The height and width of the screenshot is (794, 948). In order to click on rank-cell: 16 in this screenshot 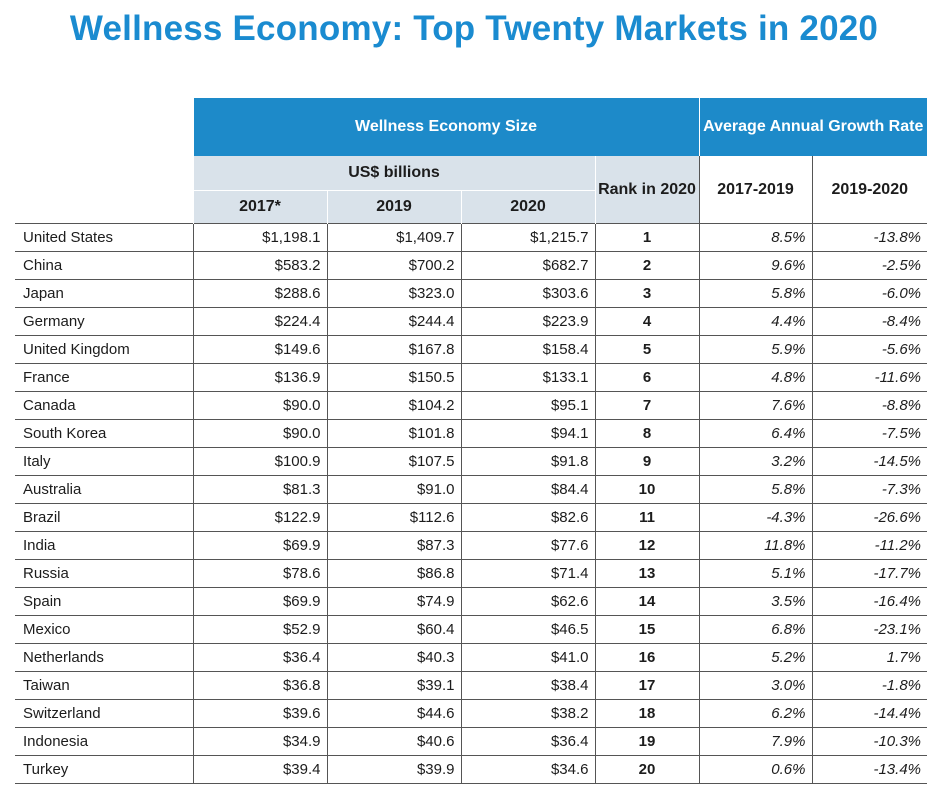, I will do `click(646, 657)`.